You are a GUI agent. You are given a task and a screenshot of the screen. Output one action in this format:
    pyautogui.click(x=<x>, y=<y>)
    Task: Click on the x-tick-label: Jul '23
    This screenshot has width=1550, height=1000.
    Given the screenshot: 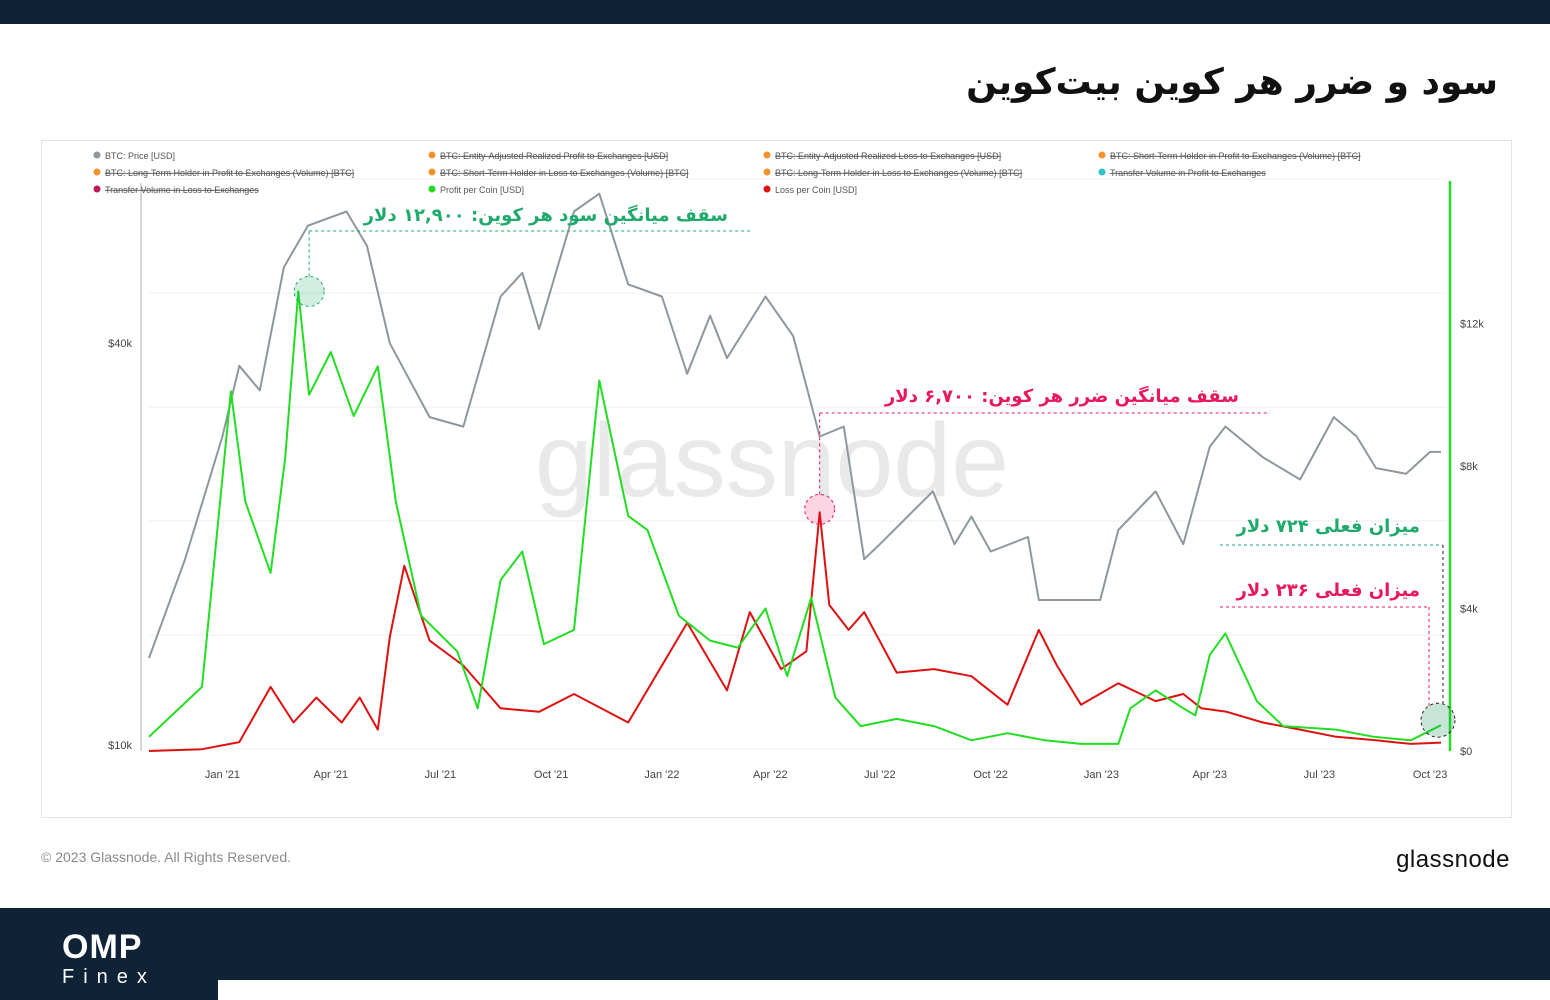 What is the action you would take?
    pyautogui.click(x=1319, y=775)
    